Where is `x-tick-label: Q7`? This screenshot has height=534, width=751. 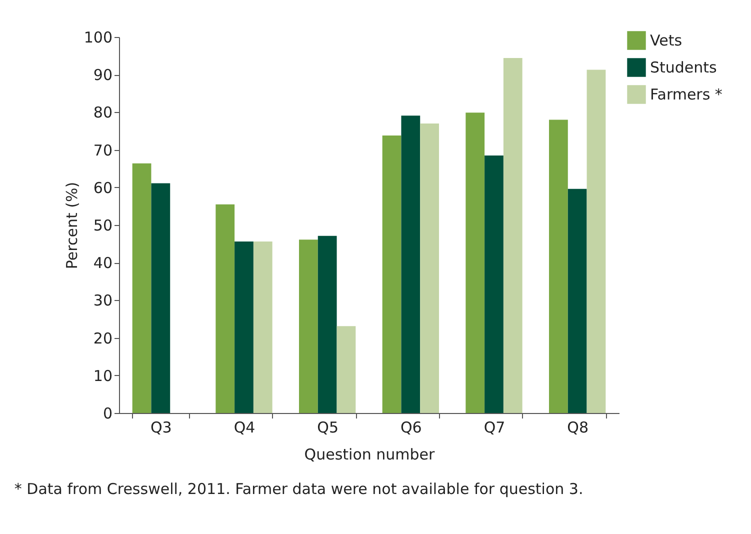 x-tick-label: Q7 is located at coordinates (495, 427).